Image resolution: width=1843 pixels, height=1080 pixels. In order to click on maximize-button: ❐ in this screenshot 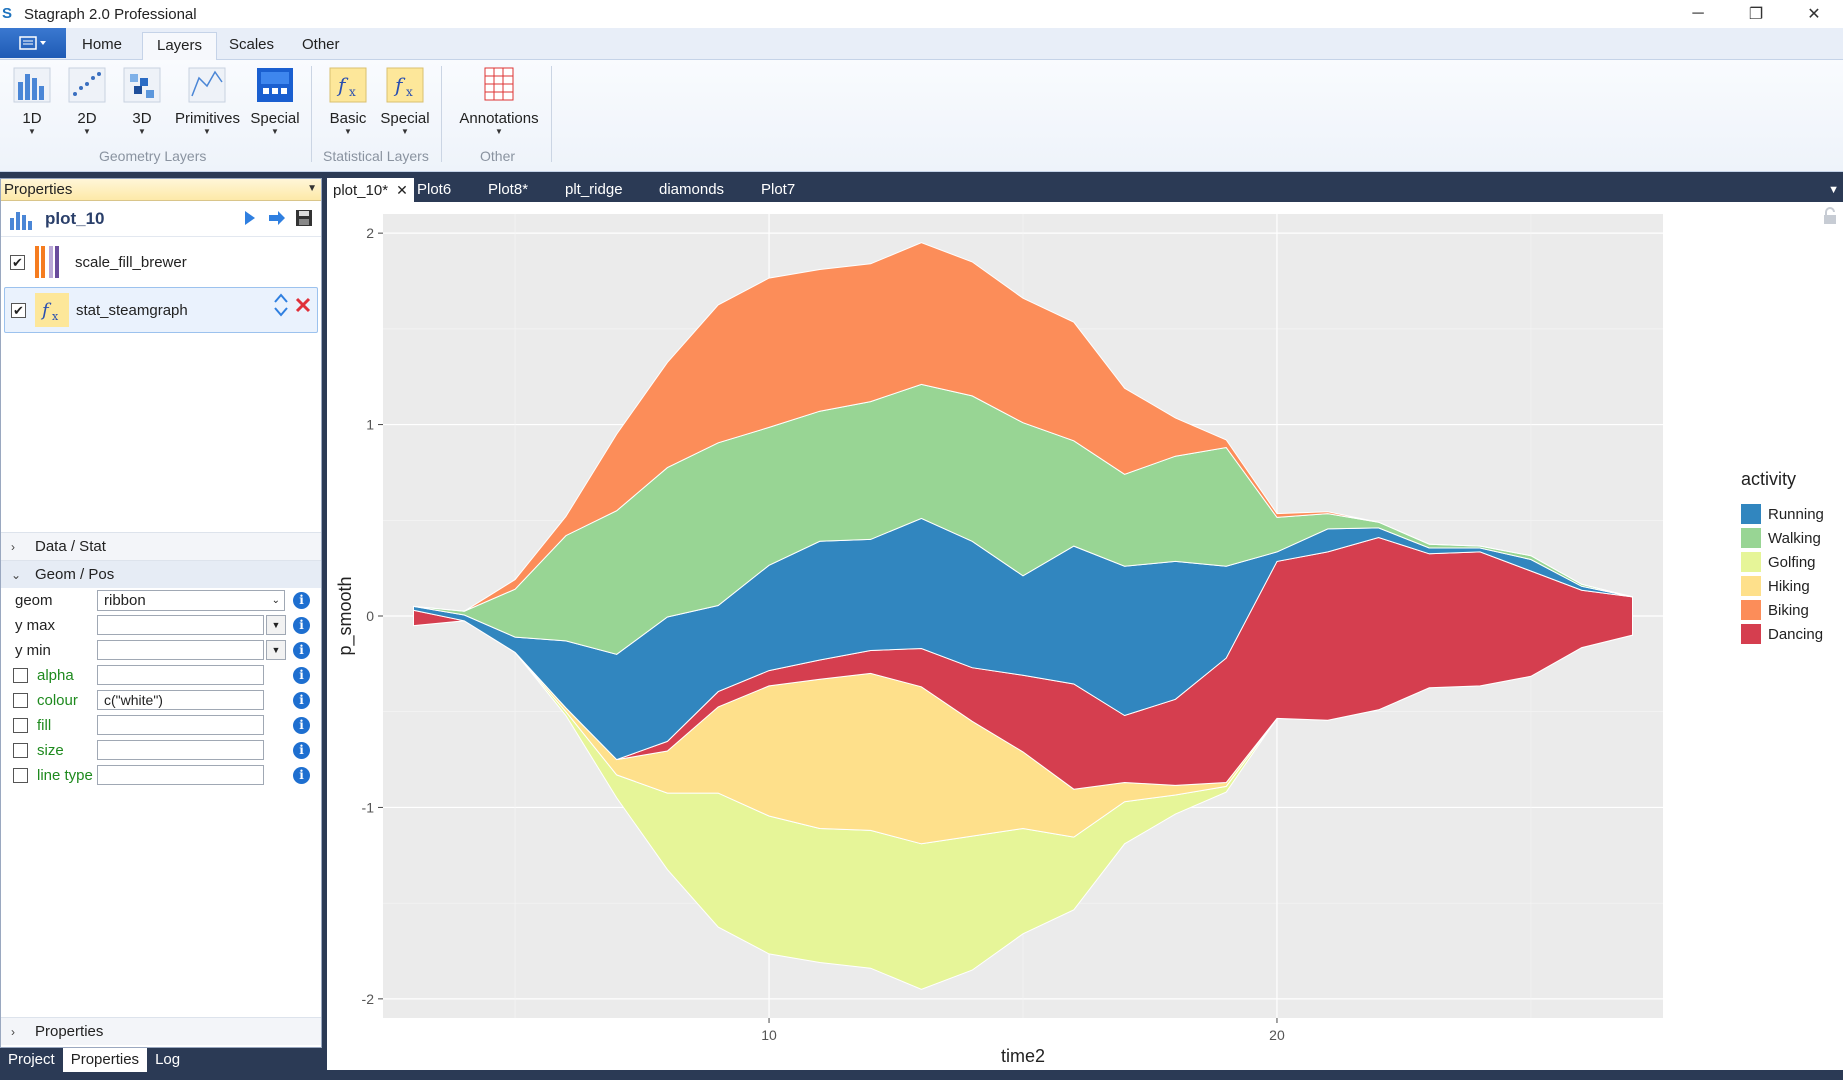, I will do `click(1756, 14)`.